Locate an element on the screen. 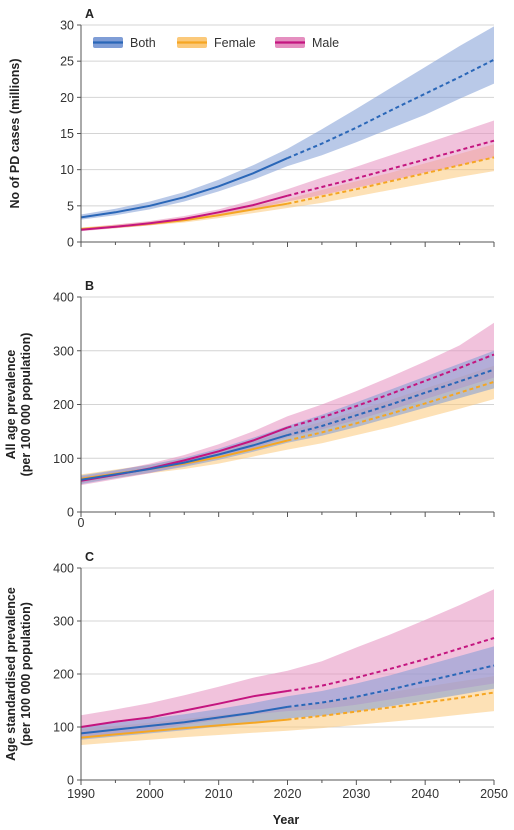 The width and height of the screenshot is (514, 830). x-axis-label: Year is located at coordinates (286, 820).